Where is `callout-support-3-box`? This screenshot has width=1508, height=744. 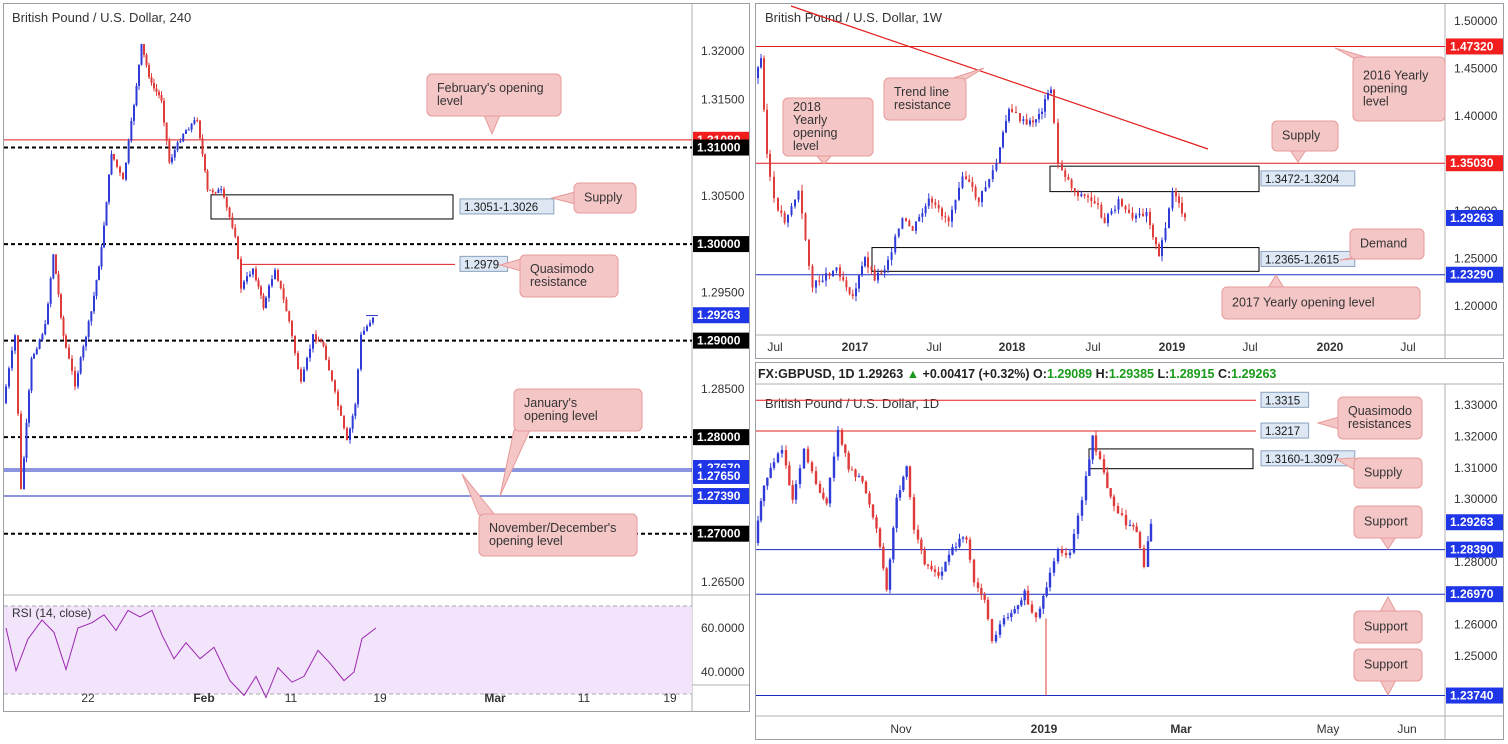
callout-support-3-box is located at coordinates (1388, 665).